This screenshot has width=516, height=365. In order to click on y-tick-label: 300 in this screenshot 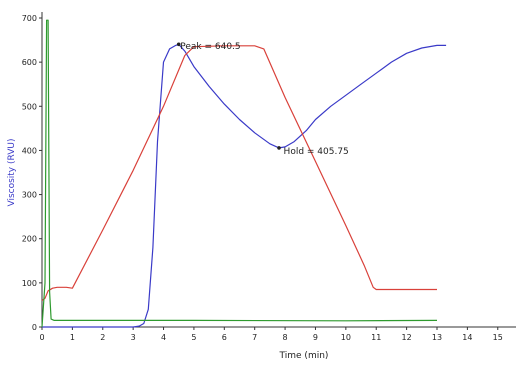, I will do `click(29, 195)`.